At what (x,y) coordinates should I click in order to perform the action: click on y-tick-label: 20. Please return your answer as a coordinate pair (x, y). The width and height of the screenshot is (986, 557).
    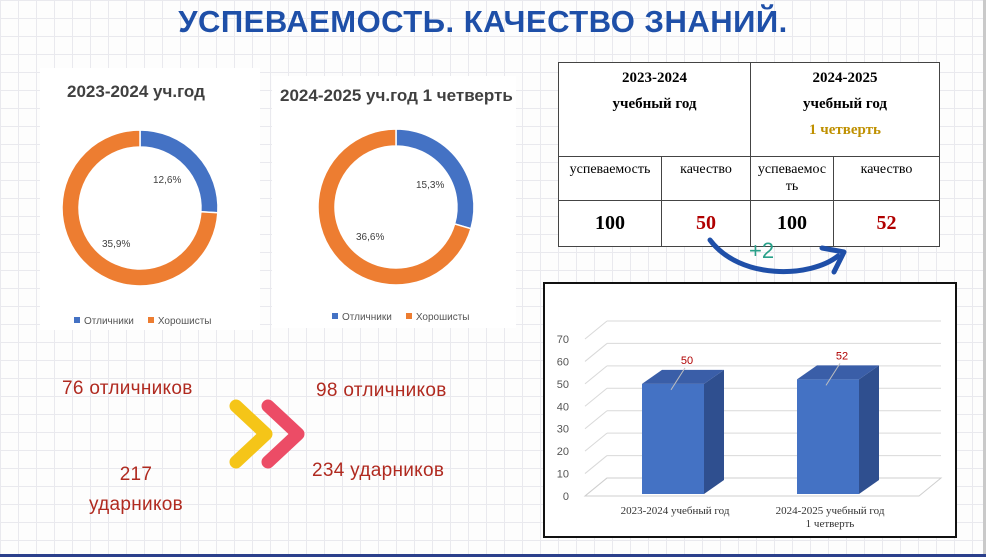
    Looking at the image, I should click on (563, 452).